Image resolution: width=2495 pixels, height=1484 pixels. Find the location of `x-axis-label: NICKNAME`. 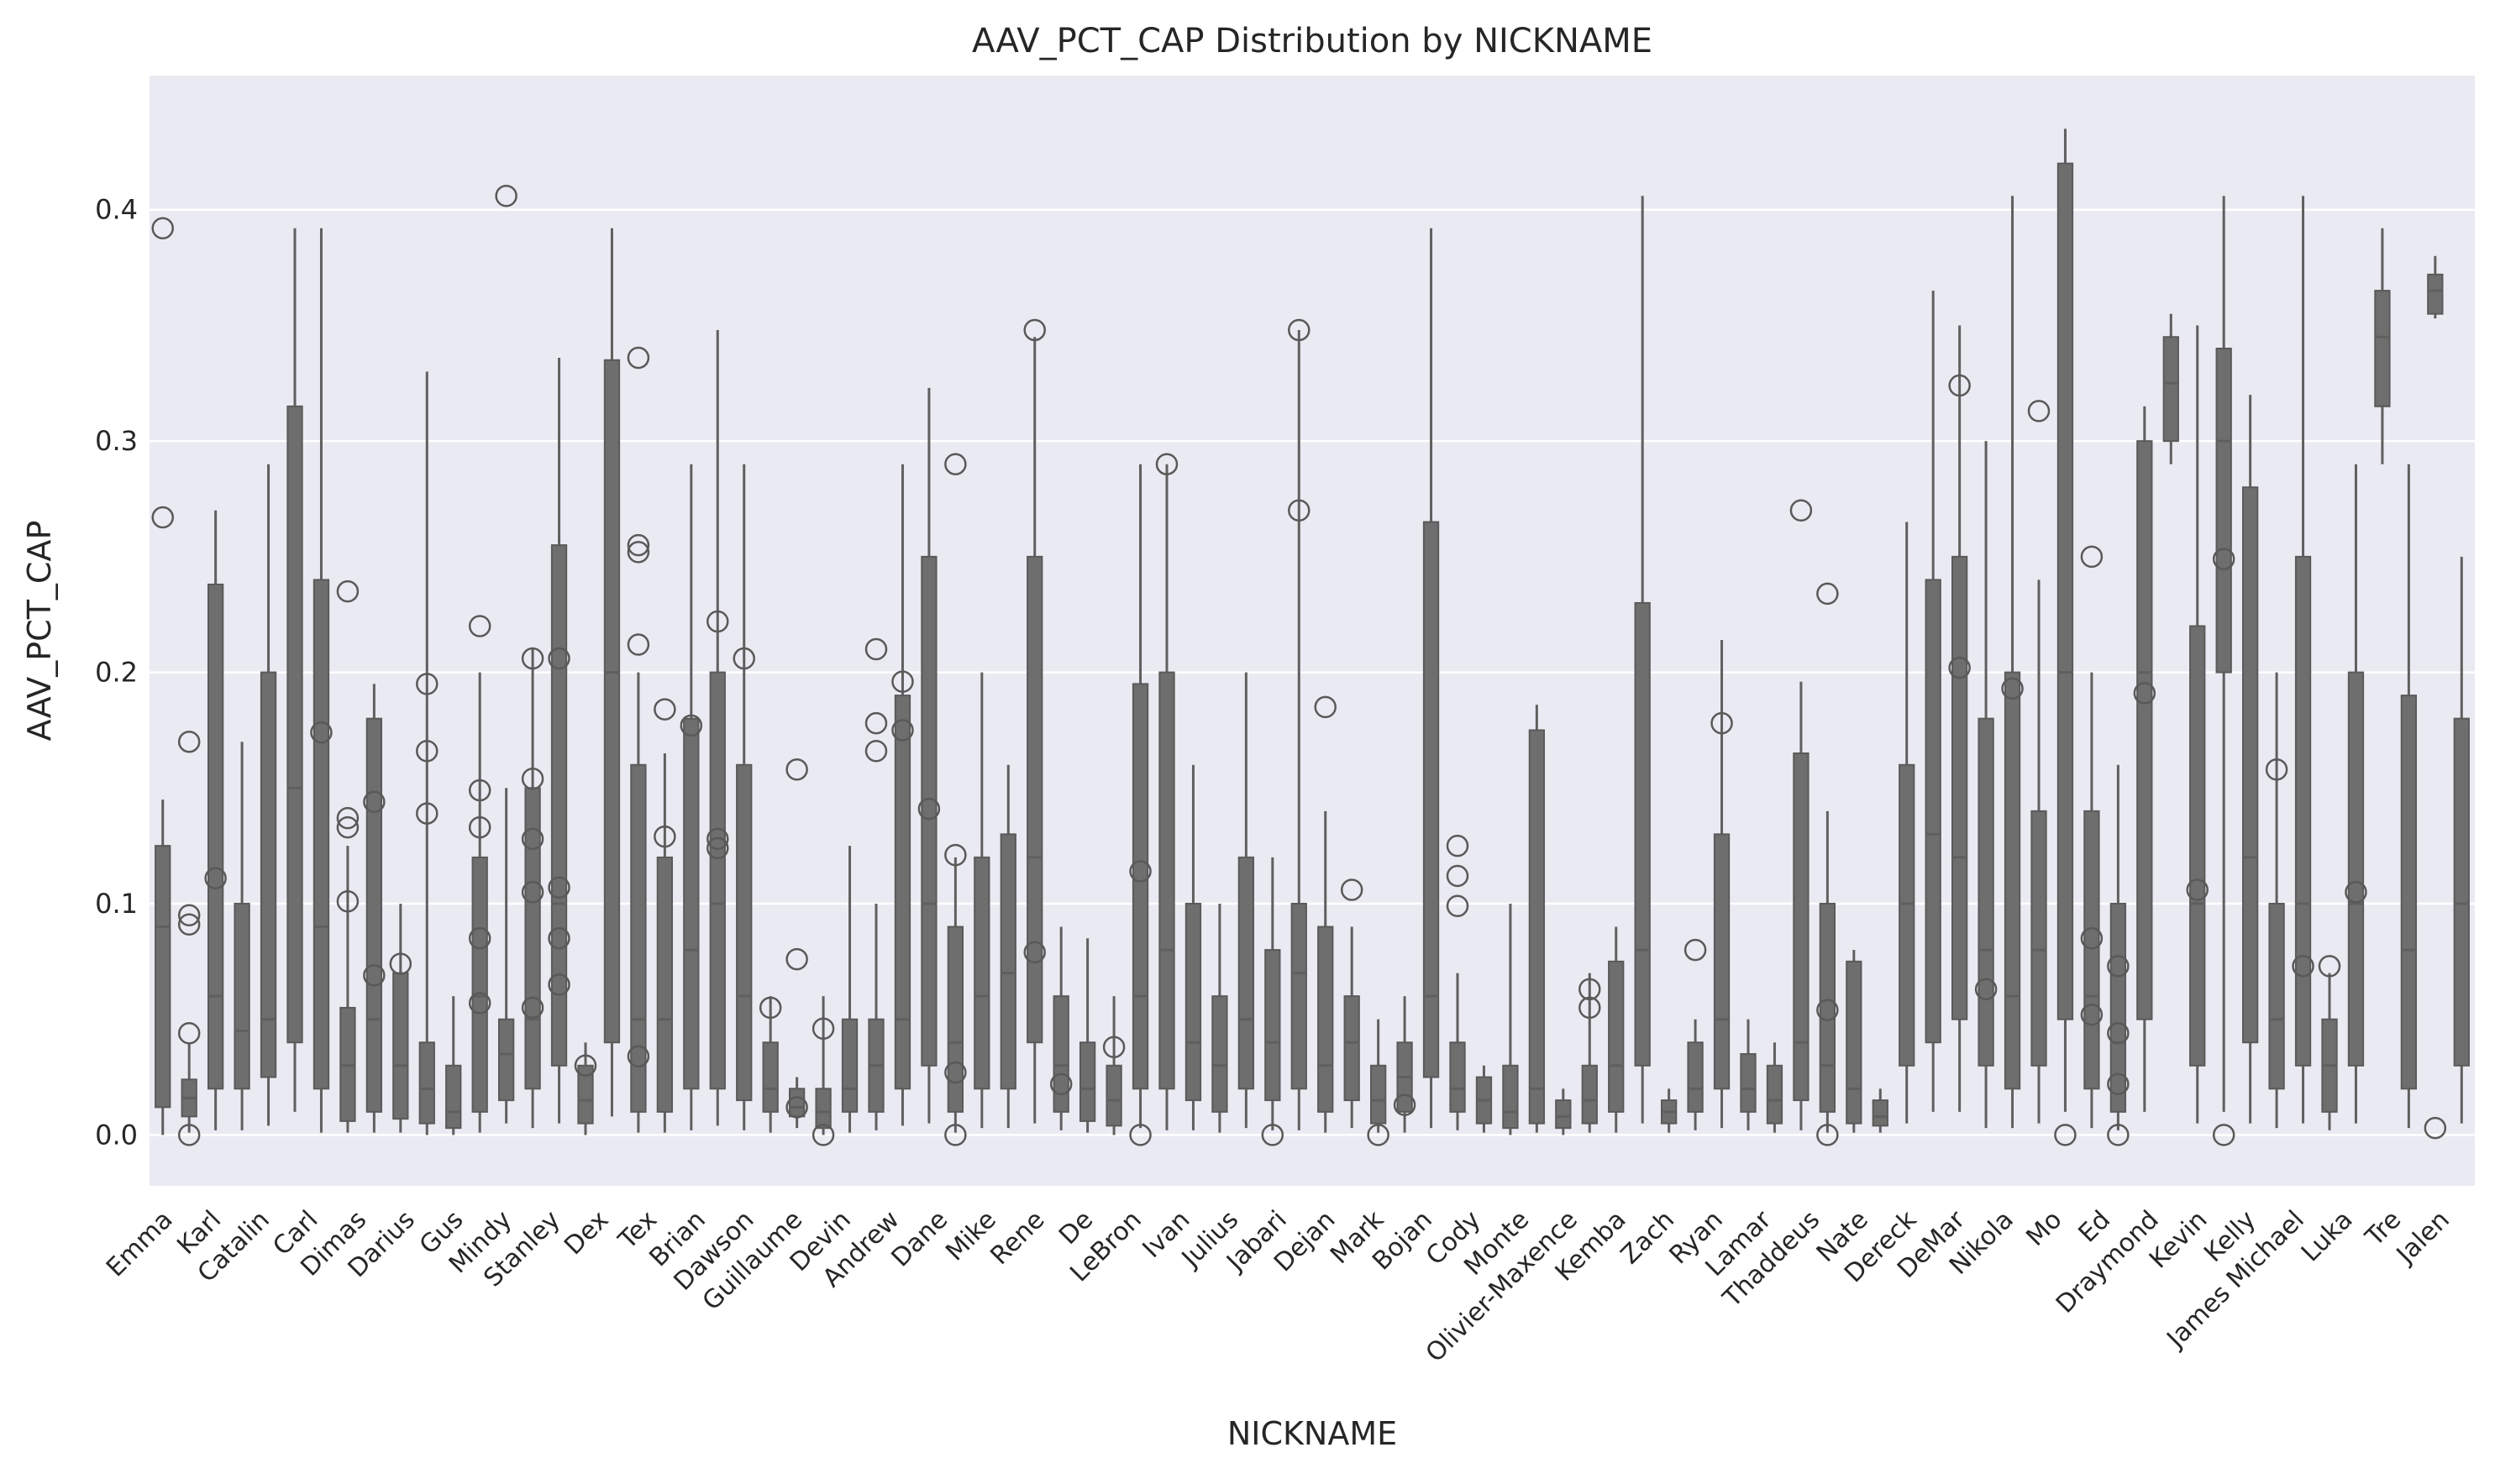

x-axis-label: NICKNAME is located at coordinates (1312, 1434).